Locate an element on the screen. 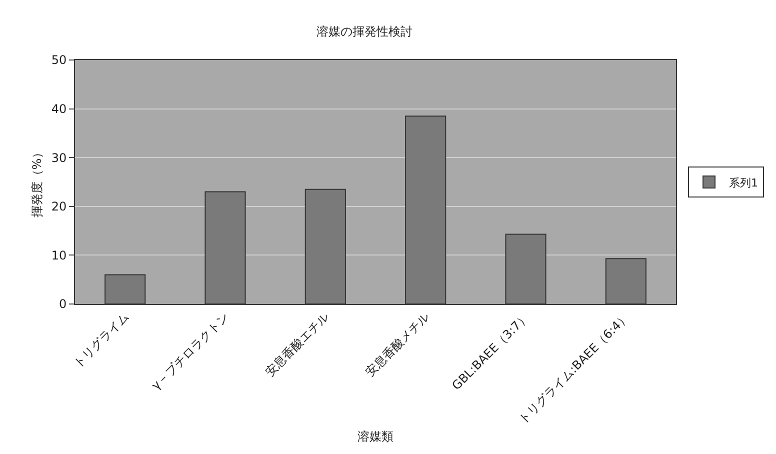  y-tick-label: 0 is located at coordinates (62, 304).